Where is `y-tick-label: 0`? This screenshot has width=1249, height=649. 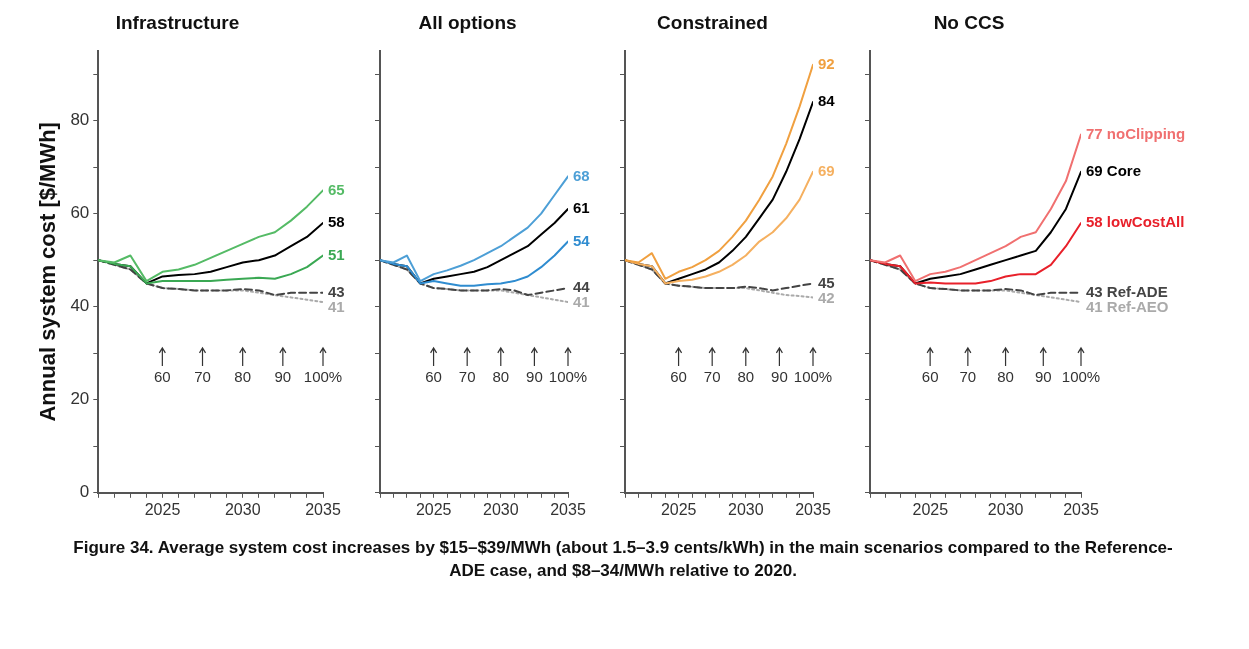 y-tick-label: 0 is located at coordinates (84, 492).